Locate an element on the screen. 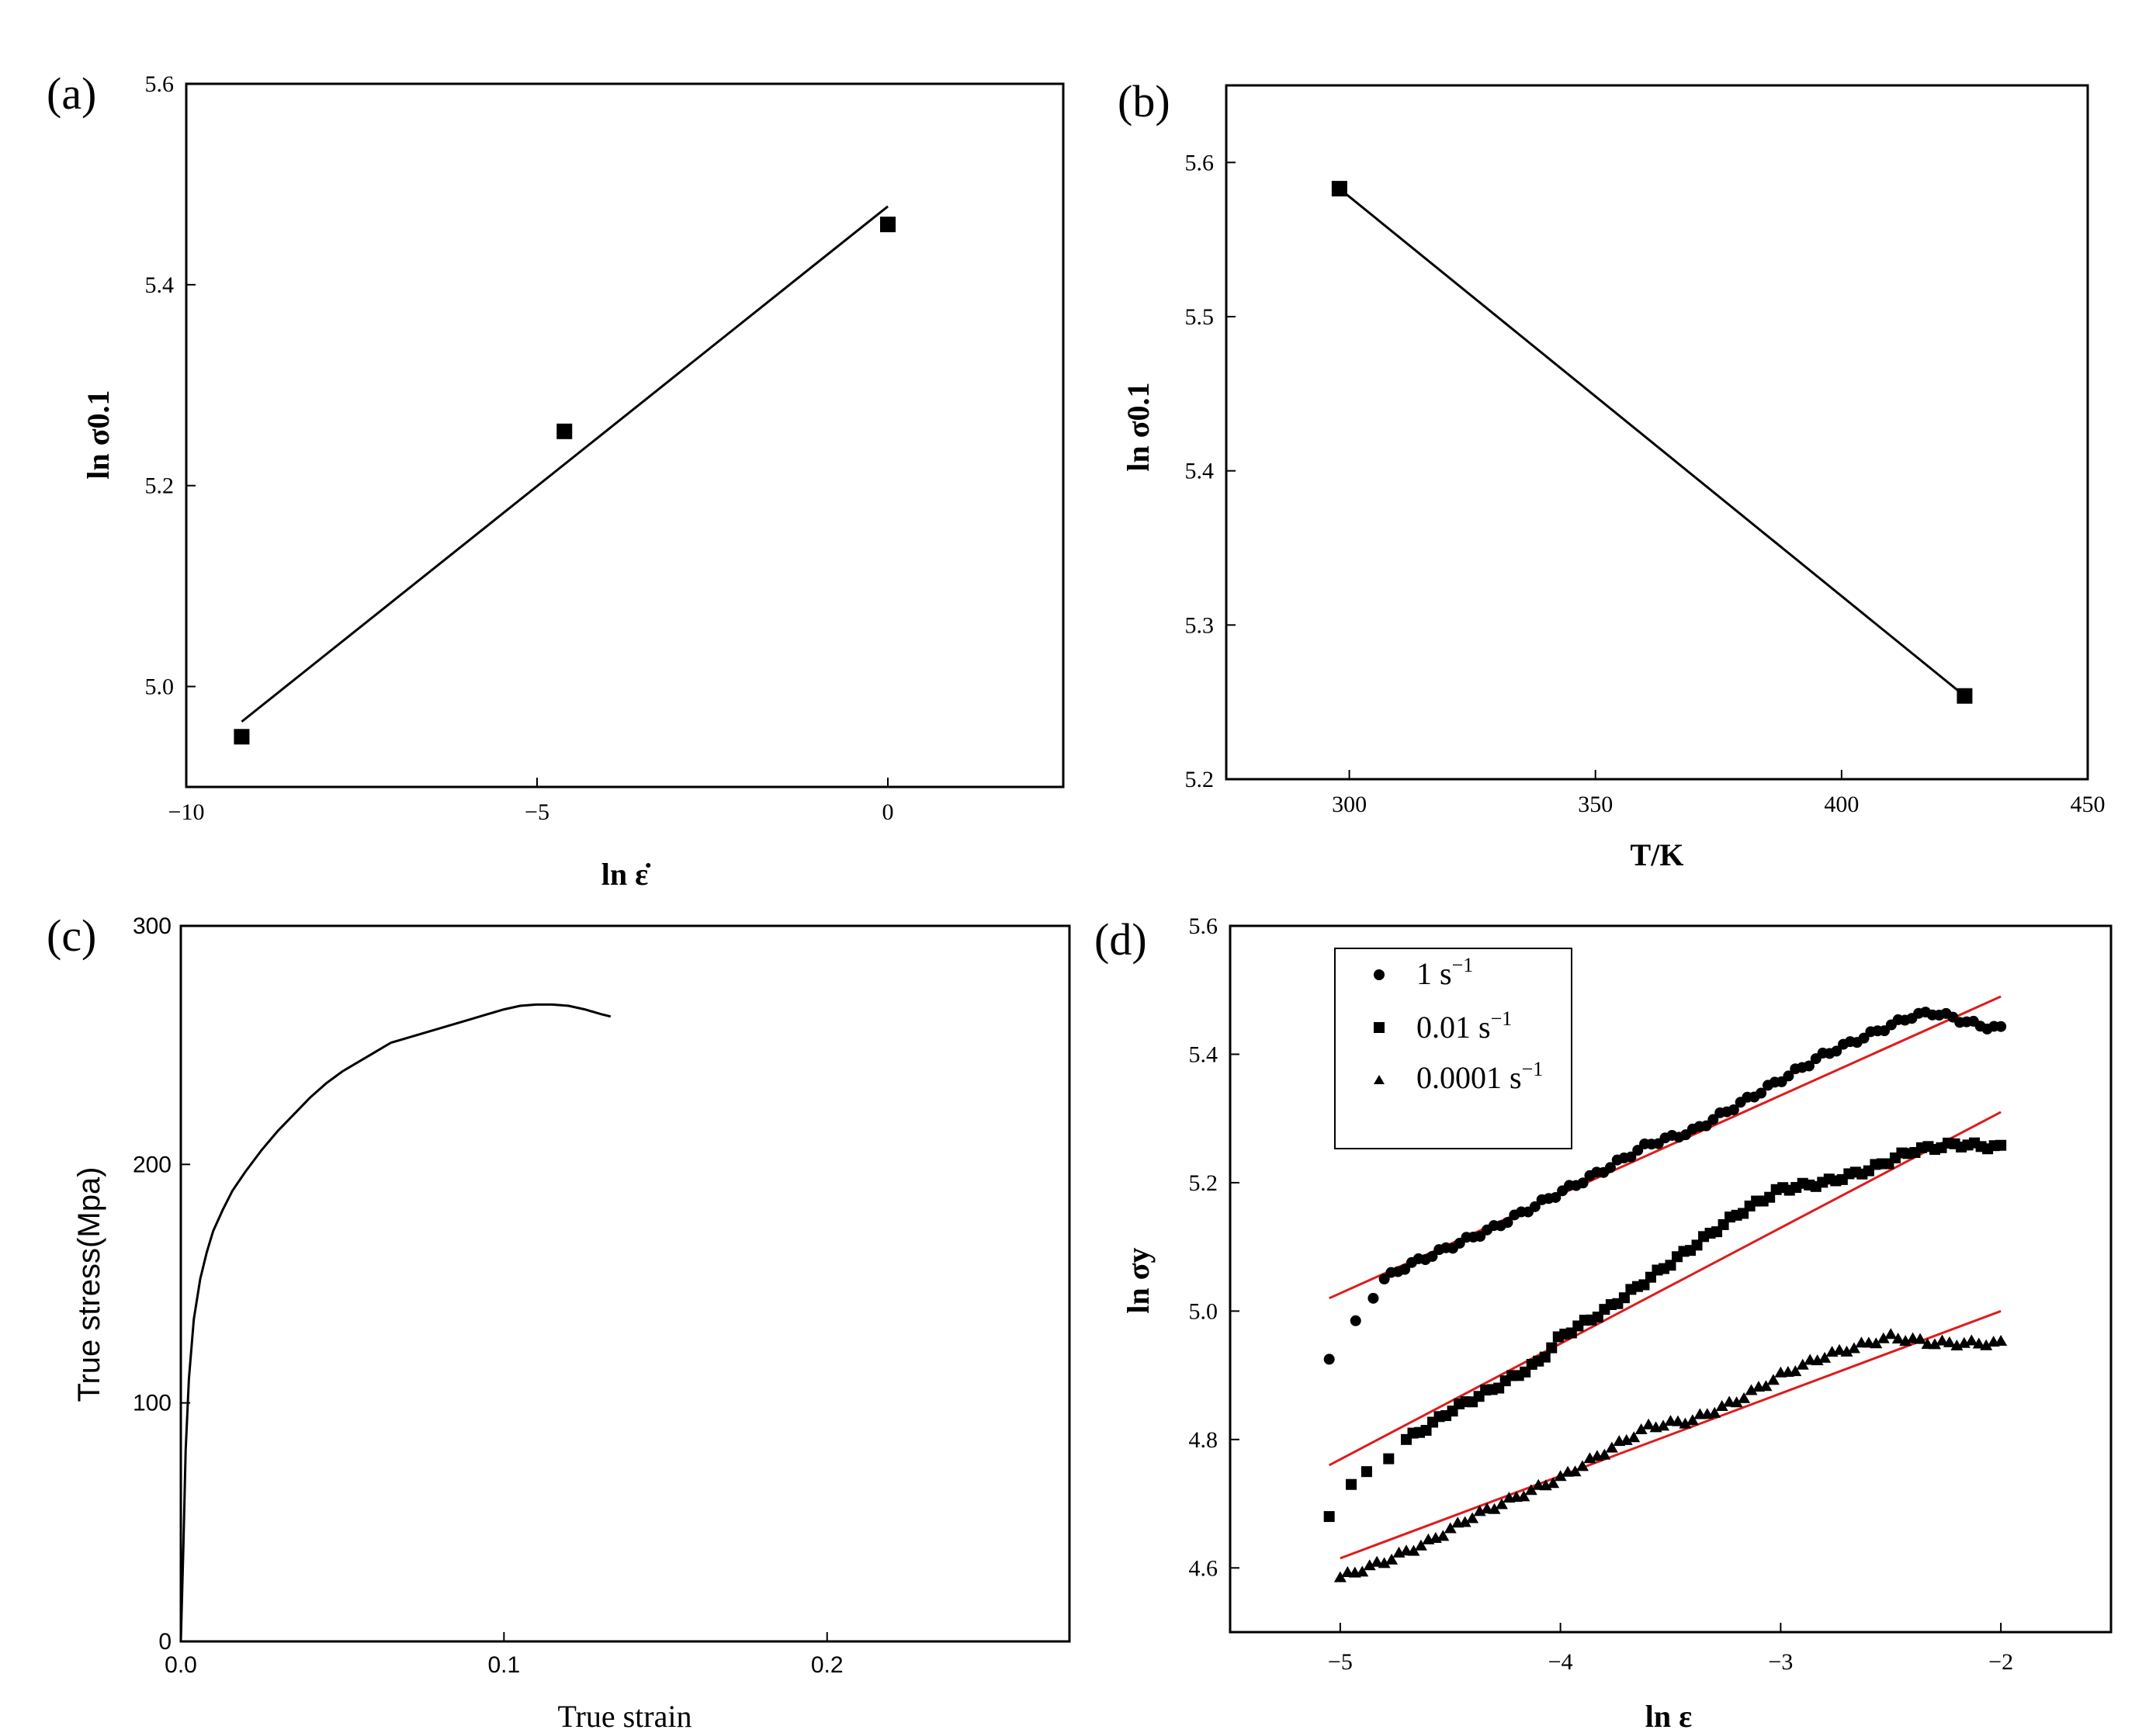  panel-d-label: (d) is located at coordinates (1120, 939).